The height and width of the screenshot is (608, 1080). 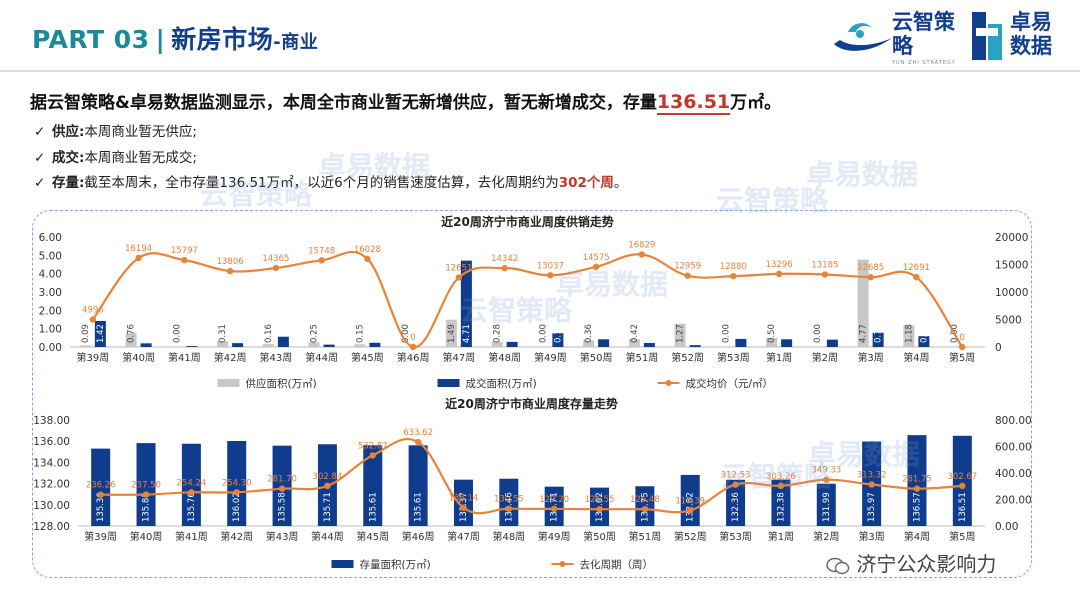 I want to click on x-tick-label: 第50周, so click(x=599, y=536).